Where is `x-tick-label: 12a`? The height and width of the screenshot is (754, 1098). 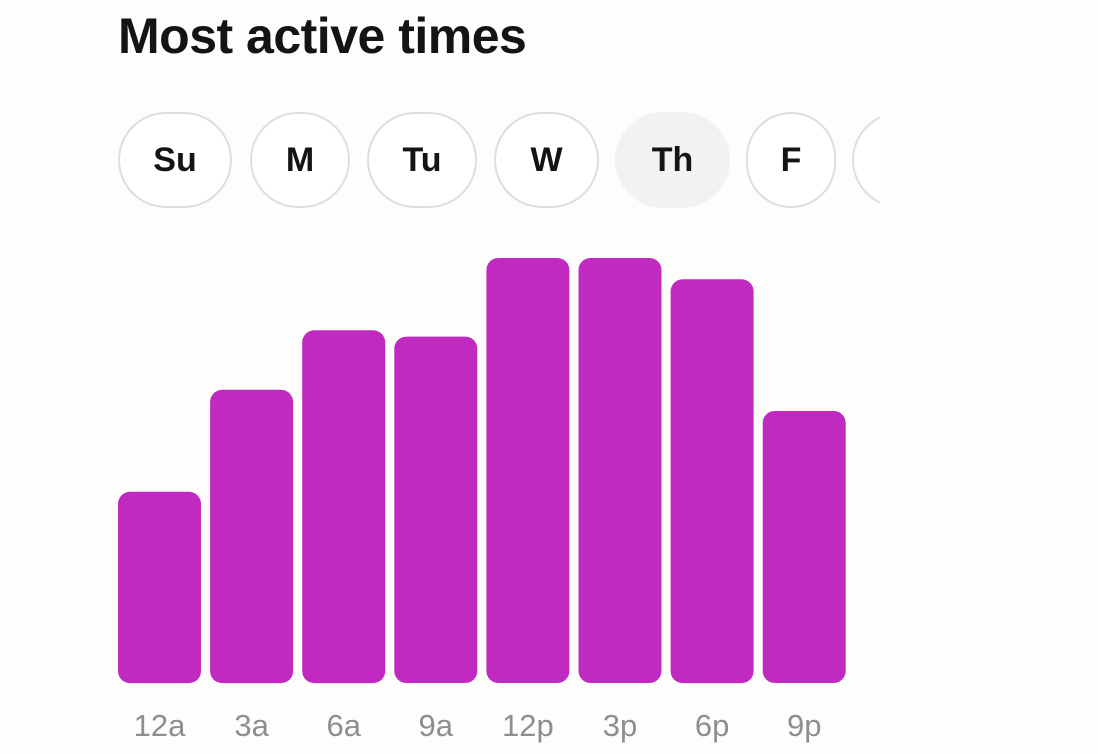
x-tick-label: 12a is located at coordinates (160, 725).